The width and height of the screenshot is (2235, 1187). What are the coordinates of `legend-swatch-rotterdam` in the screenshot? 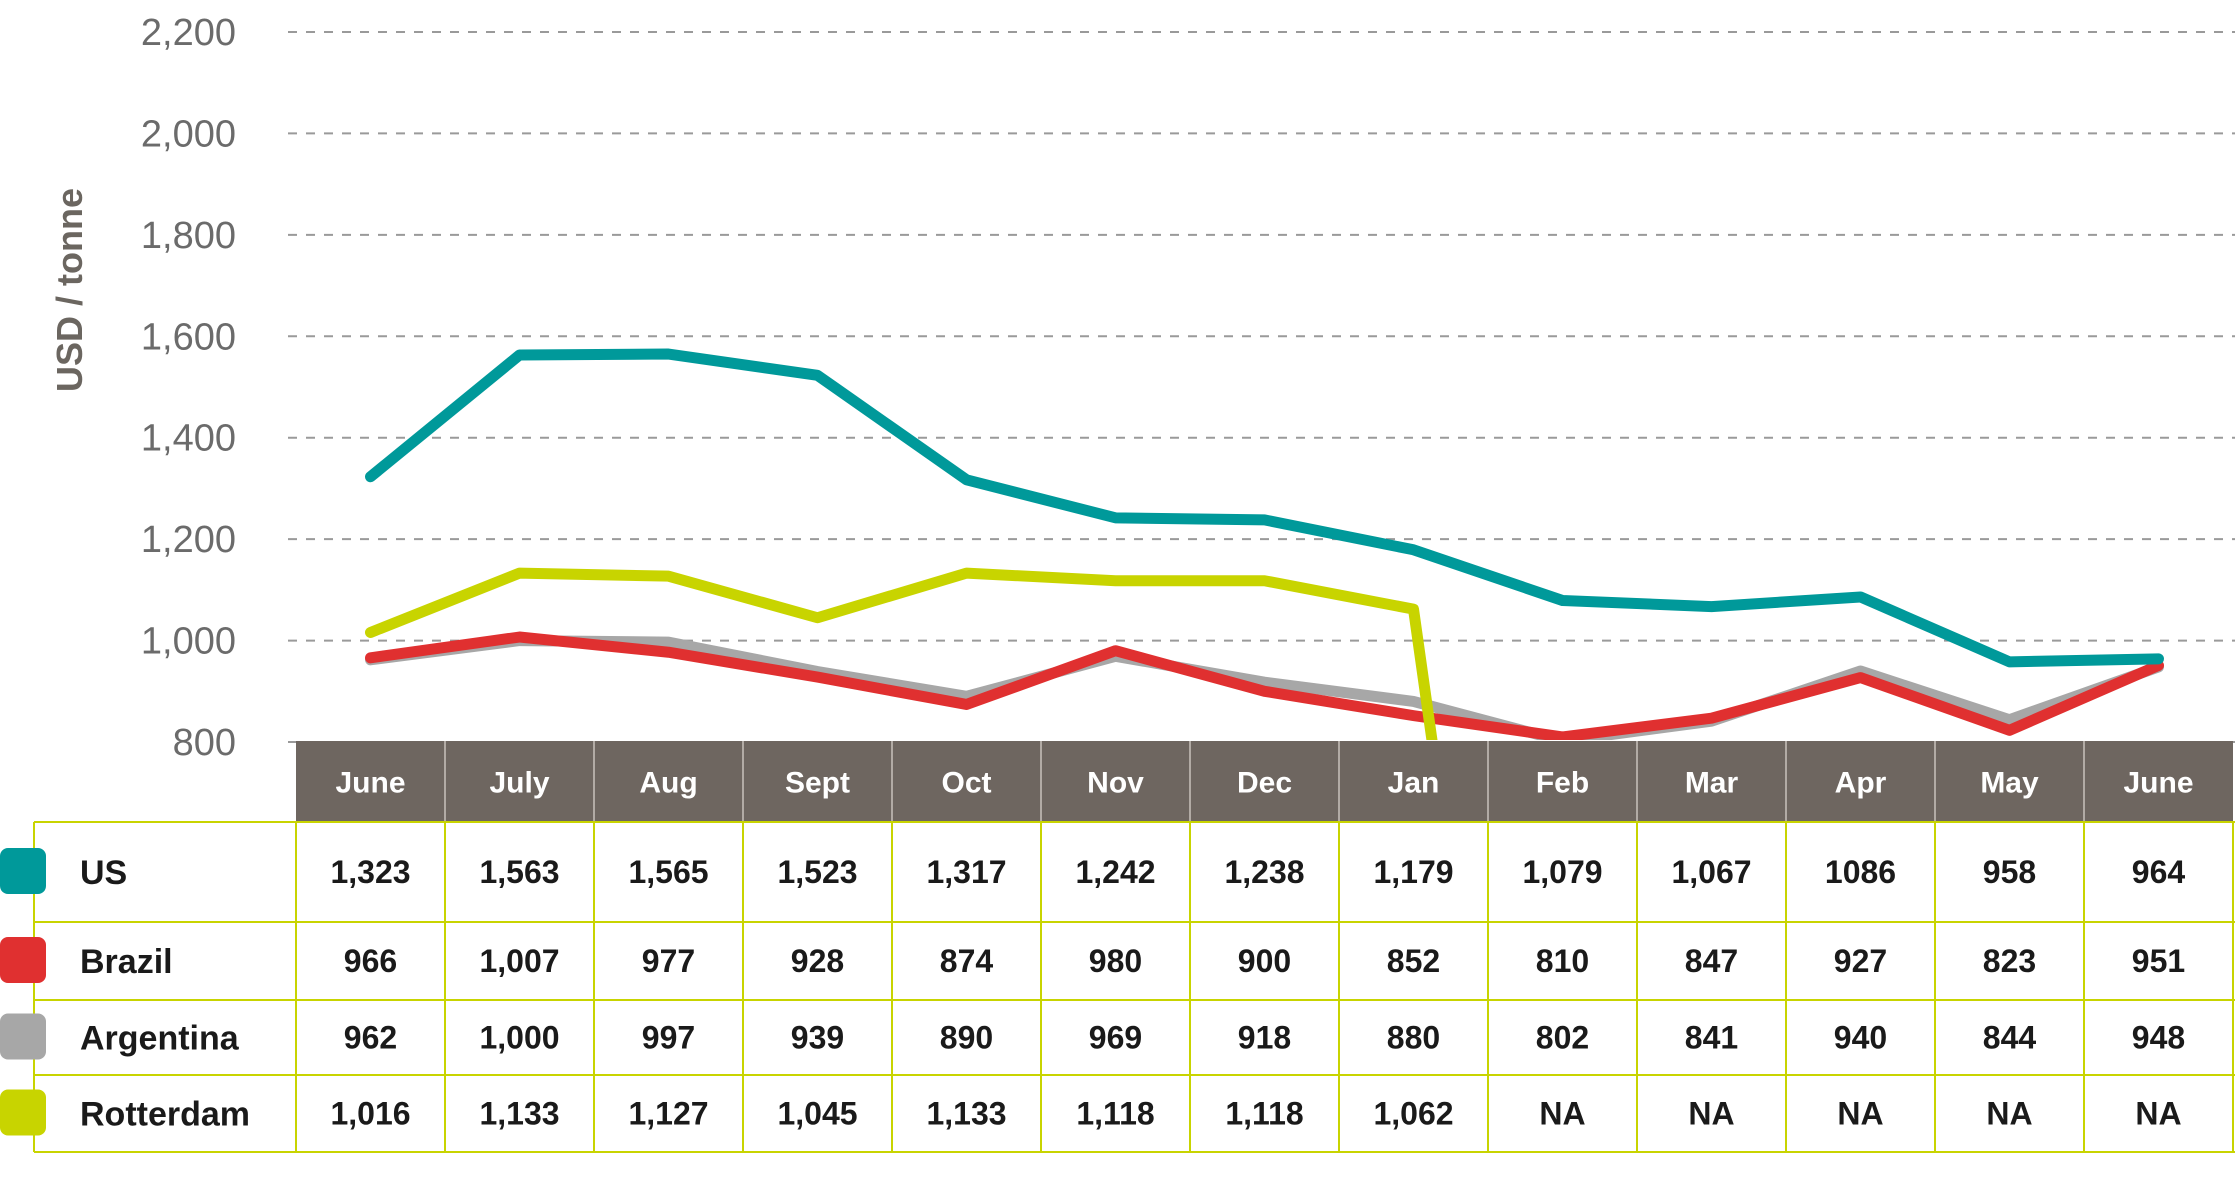 It's located at (23, 1112).